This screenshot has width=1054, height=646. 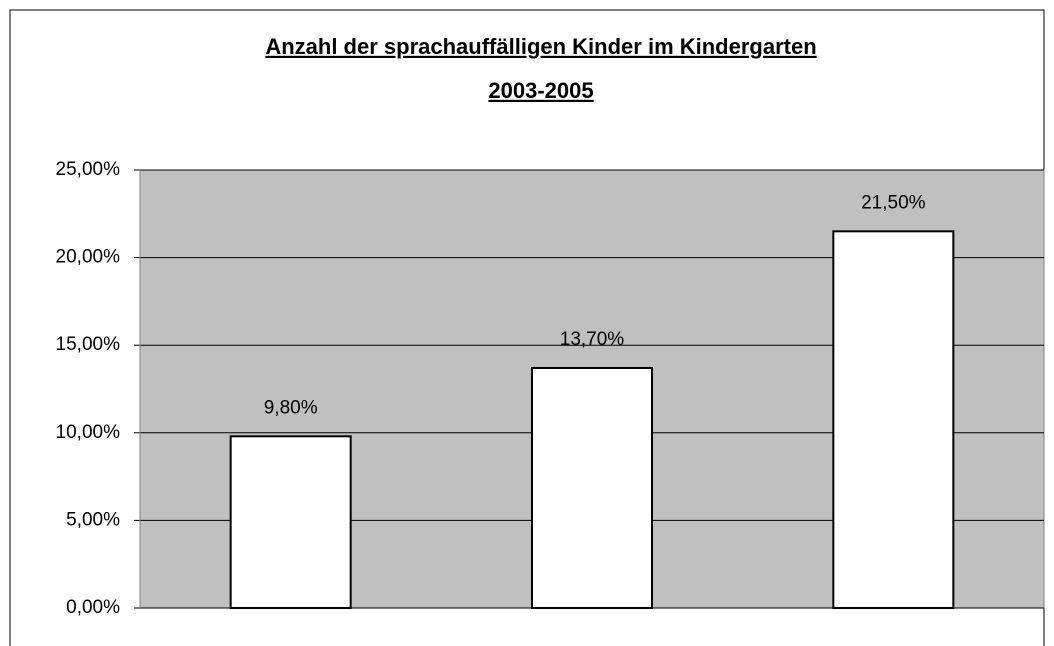 I want to click on data-label: 21,50%, so click(x=893, y=202).